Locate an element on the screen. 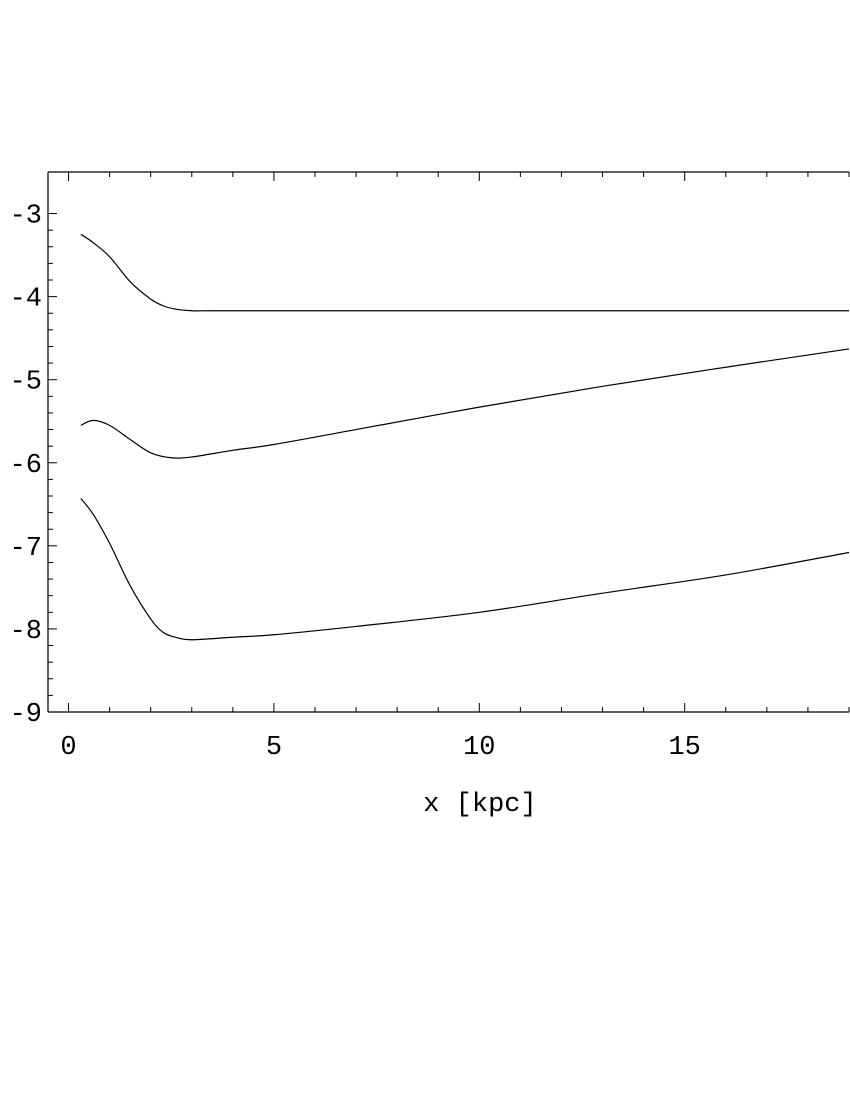 The image size is (850, 1100). x-tick-label: 10 is located at coordinates (479, 748).